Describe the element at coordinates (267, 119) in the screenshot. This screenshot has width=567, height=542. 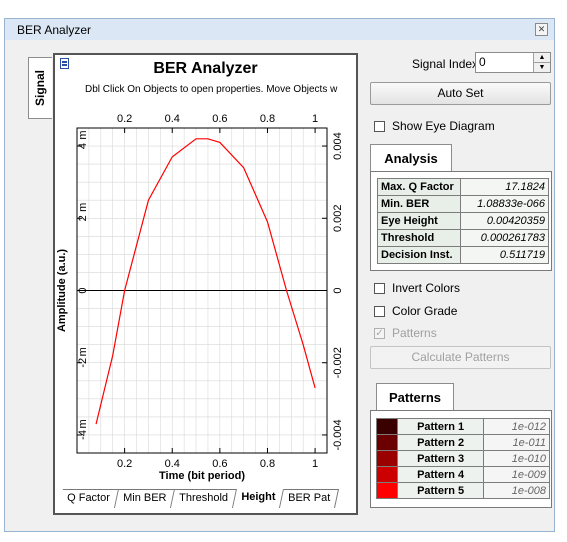
I see `top-tick-label: 0.8` at that location.